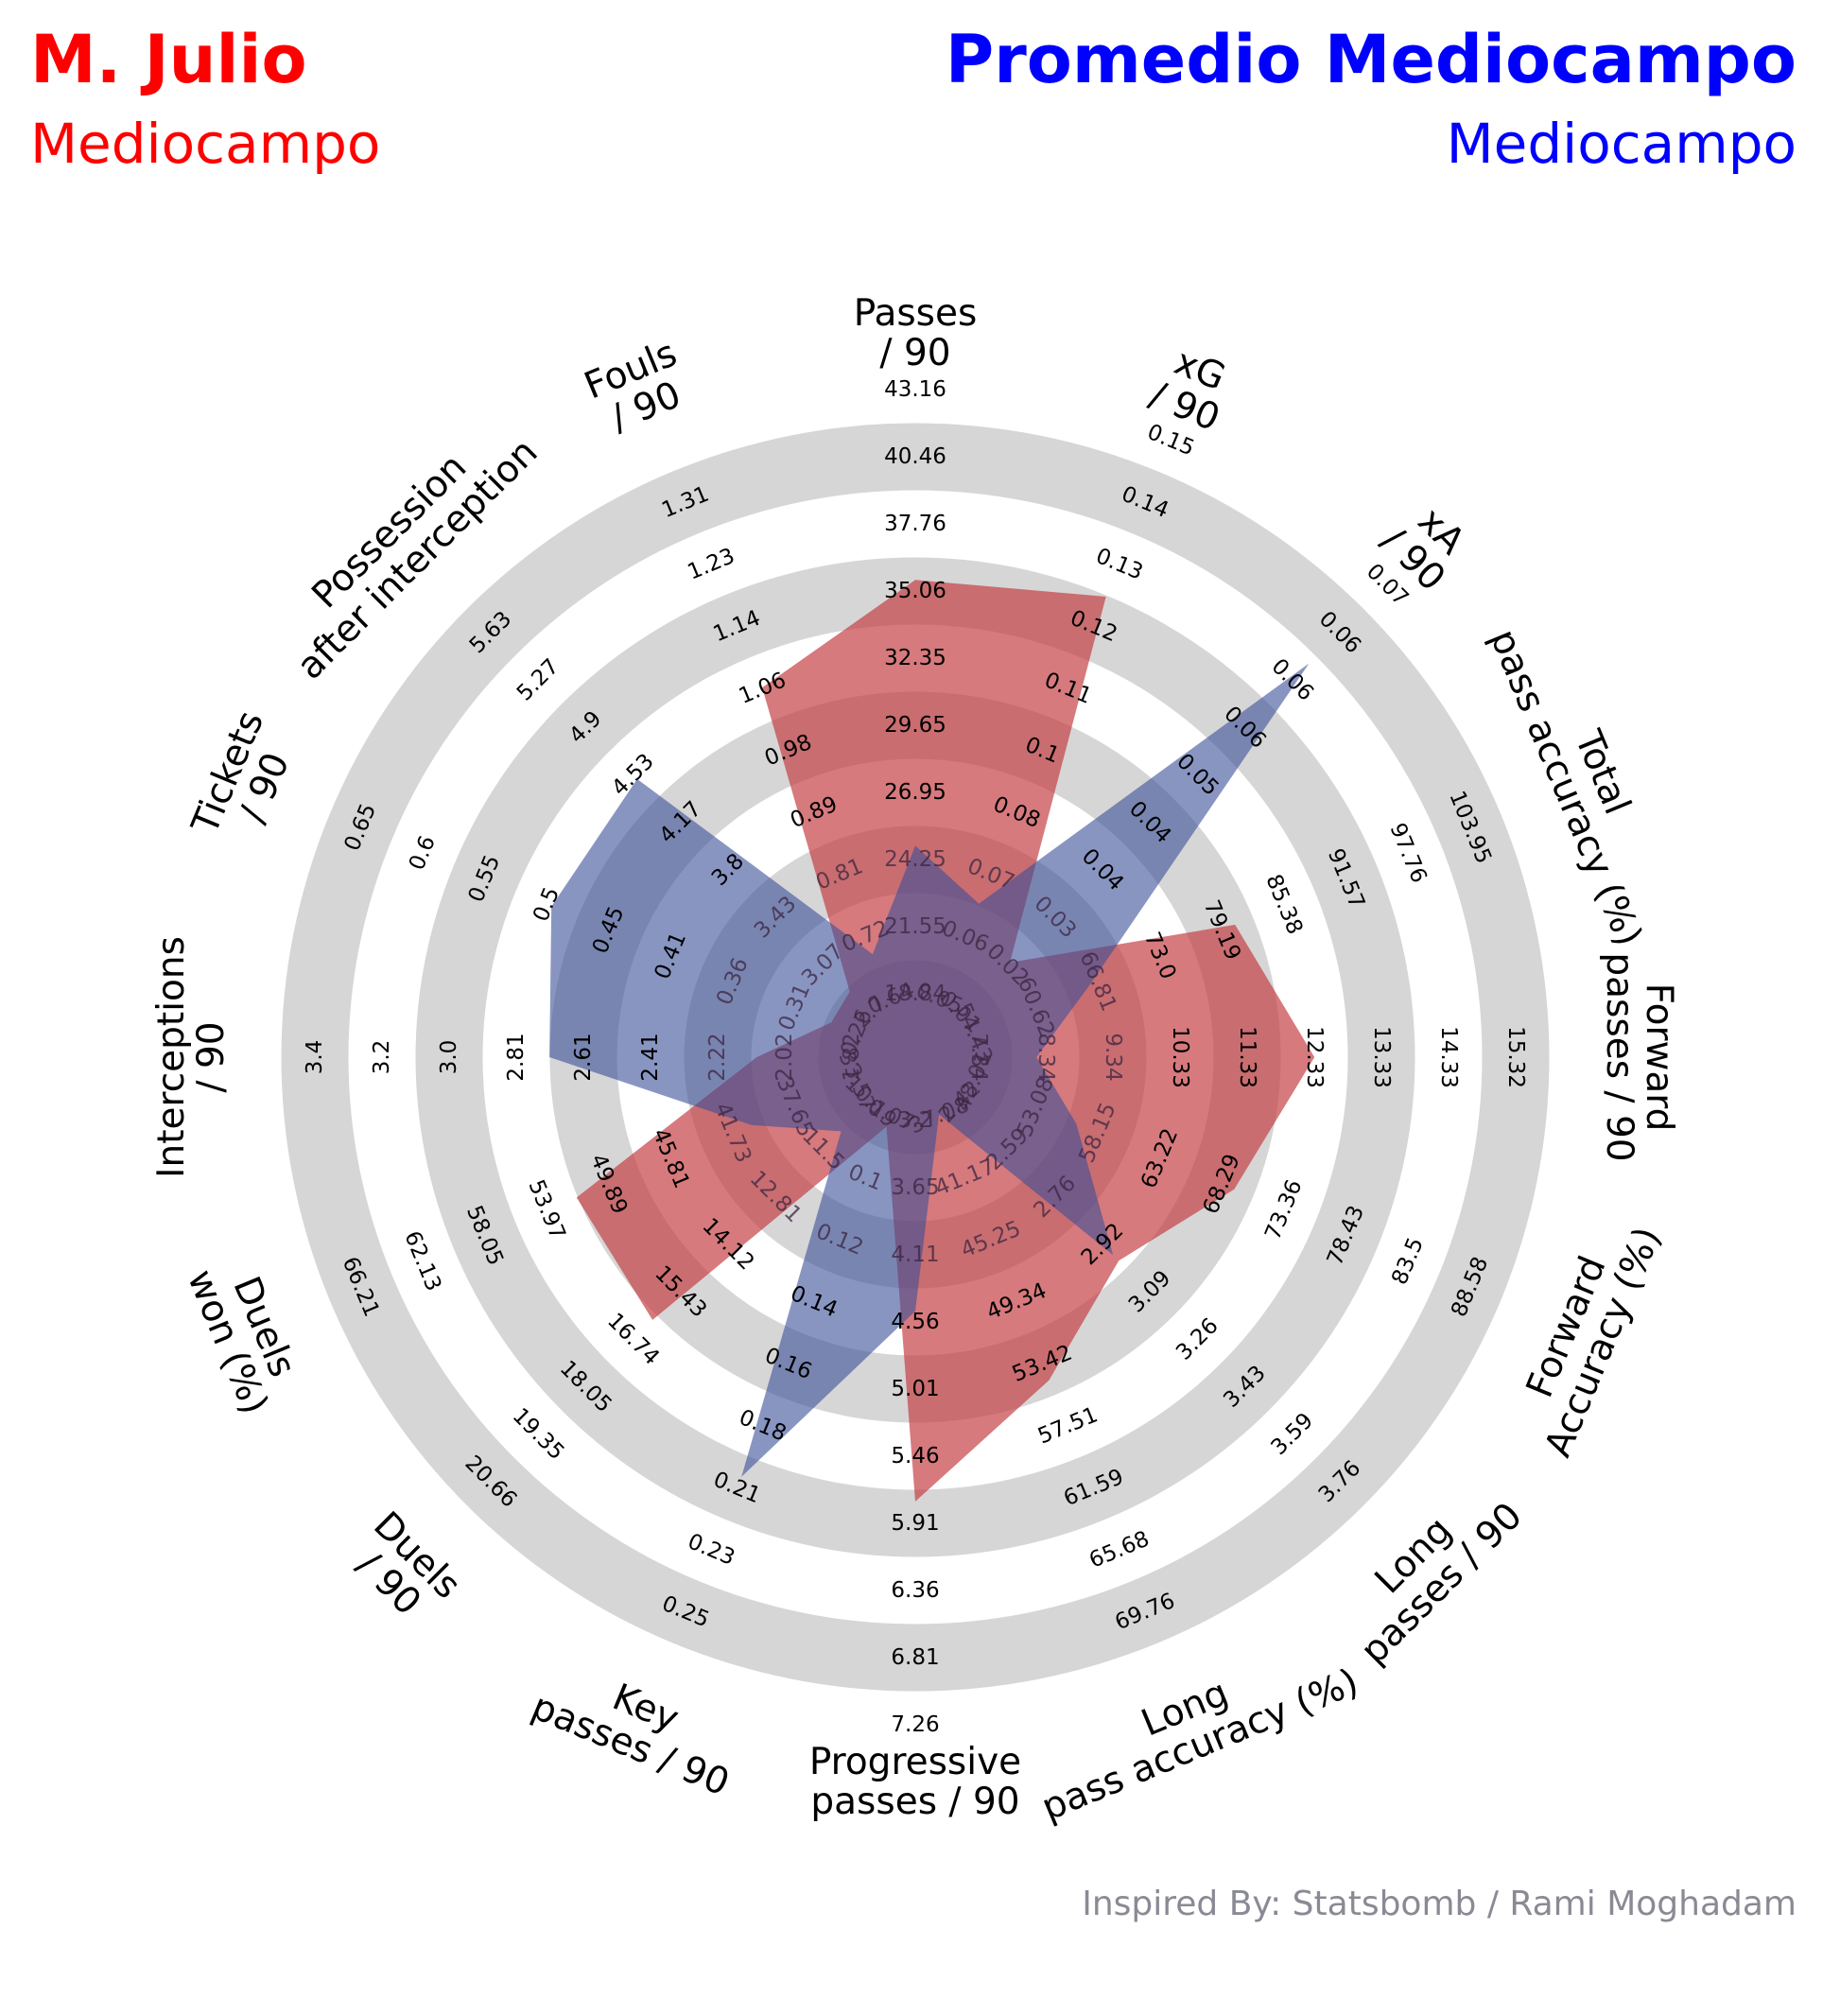  Describe the element at coordinates (852, 1057) in the screenshot. I see `tick-label: 1.82` at that location.